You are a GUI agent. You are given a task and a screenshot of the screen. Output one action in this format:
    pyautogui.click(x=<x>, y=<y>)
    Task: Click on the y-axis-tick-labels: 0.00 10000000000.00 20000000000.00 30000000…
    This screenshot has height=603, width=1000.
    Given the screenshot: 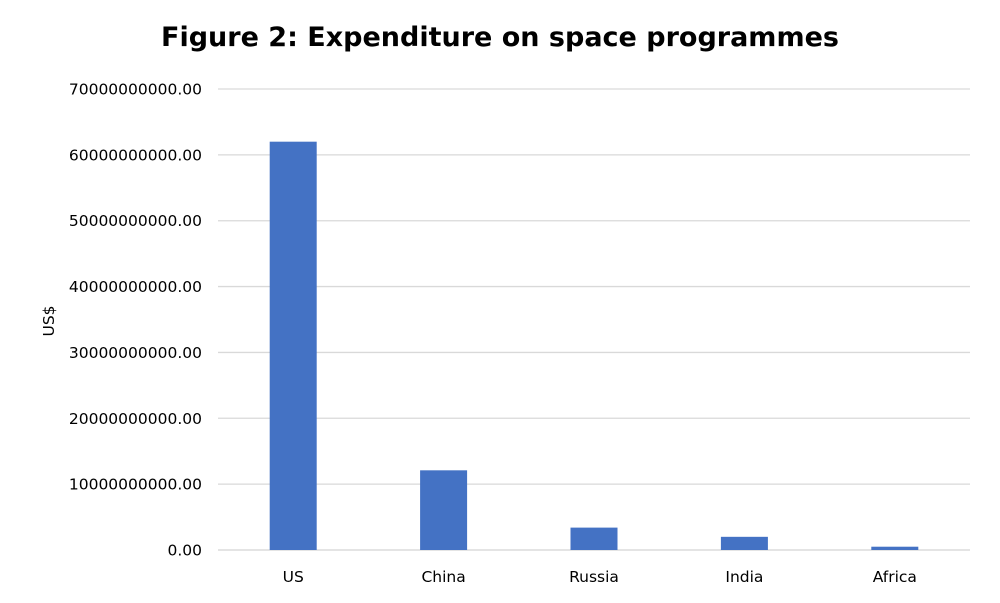 What is the action you would take?
    pyautogui.click(x=135, y=320)
    